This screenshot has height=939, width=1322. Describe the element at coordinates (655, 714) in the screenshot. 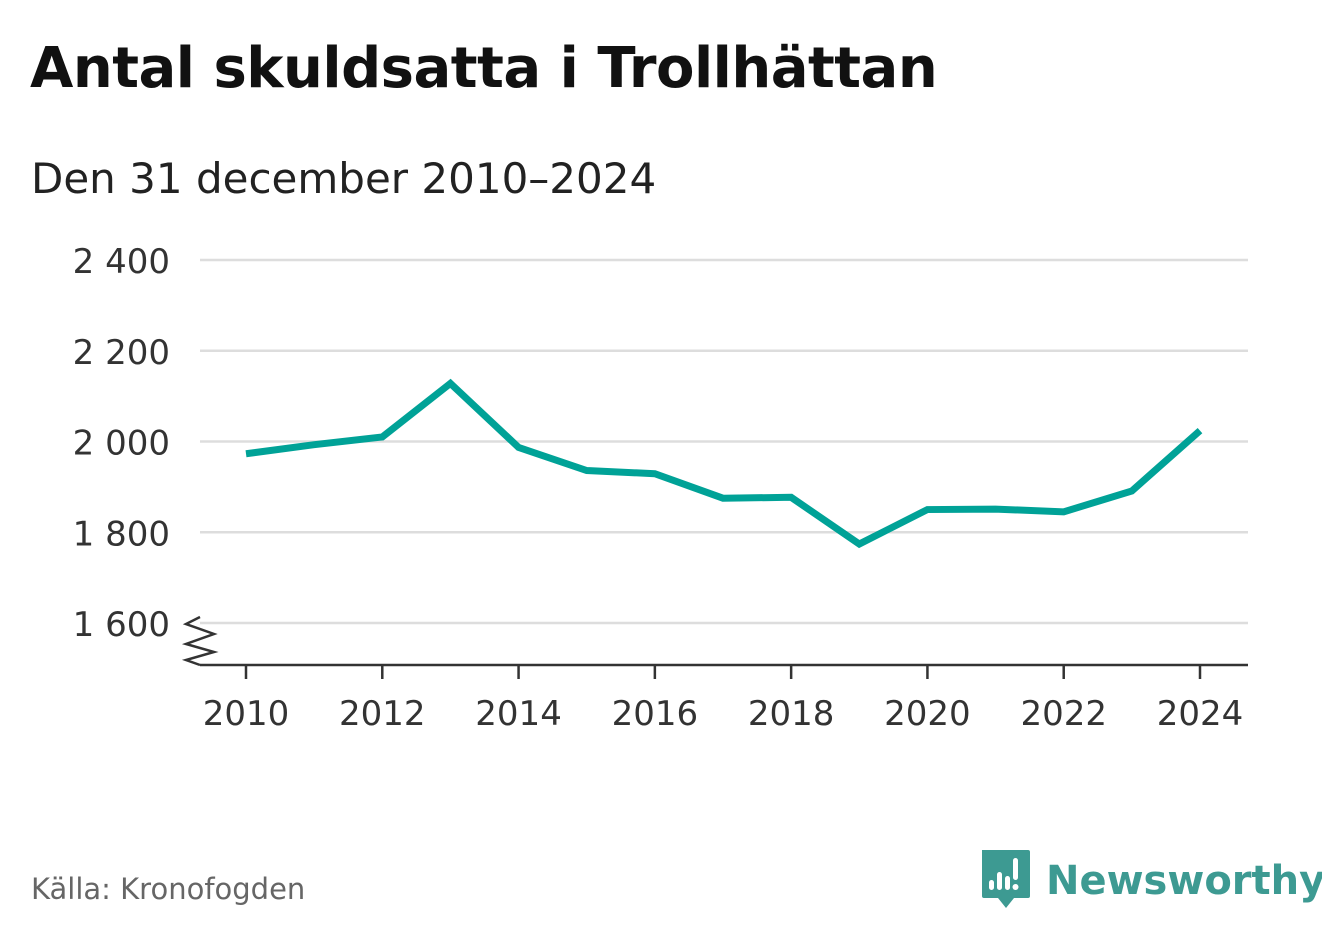

I see `x-tick-label: 2016` at that location.